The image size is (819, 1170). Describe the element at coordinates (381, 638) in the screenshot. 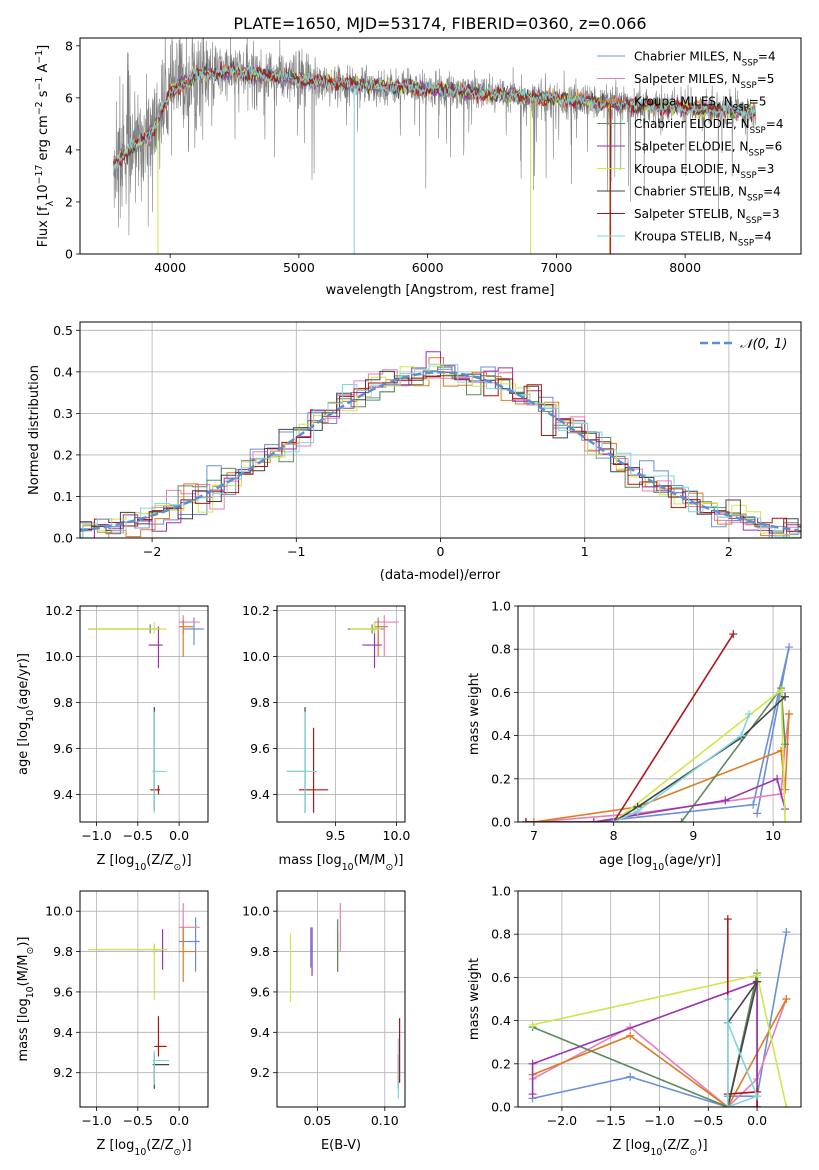

I see `errorbar-kroupa_miles` at that location.